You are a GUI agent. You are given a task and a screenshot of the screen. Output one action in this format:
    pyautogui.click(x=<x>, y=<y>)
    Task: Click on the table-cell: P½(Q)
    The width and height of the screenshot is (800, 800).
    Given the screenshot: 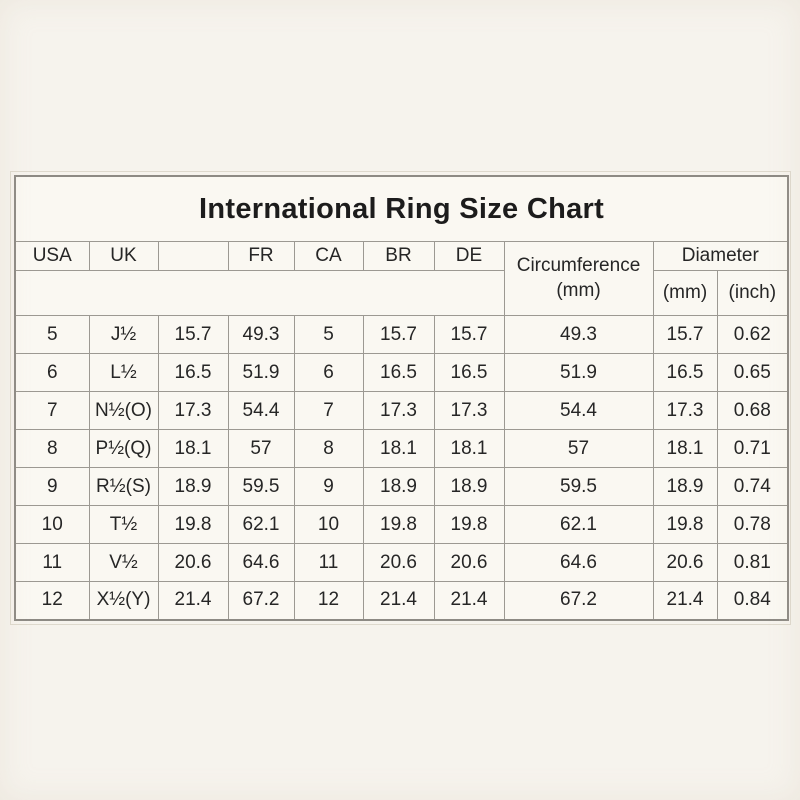 What is the action you would take?
    pyautogui.click(x=123, y=448)
    